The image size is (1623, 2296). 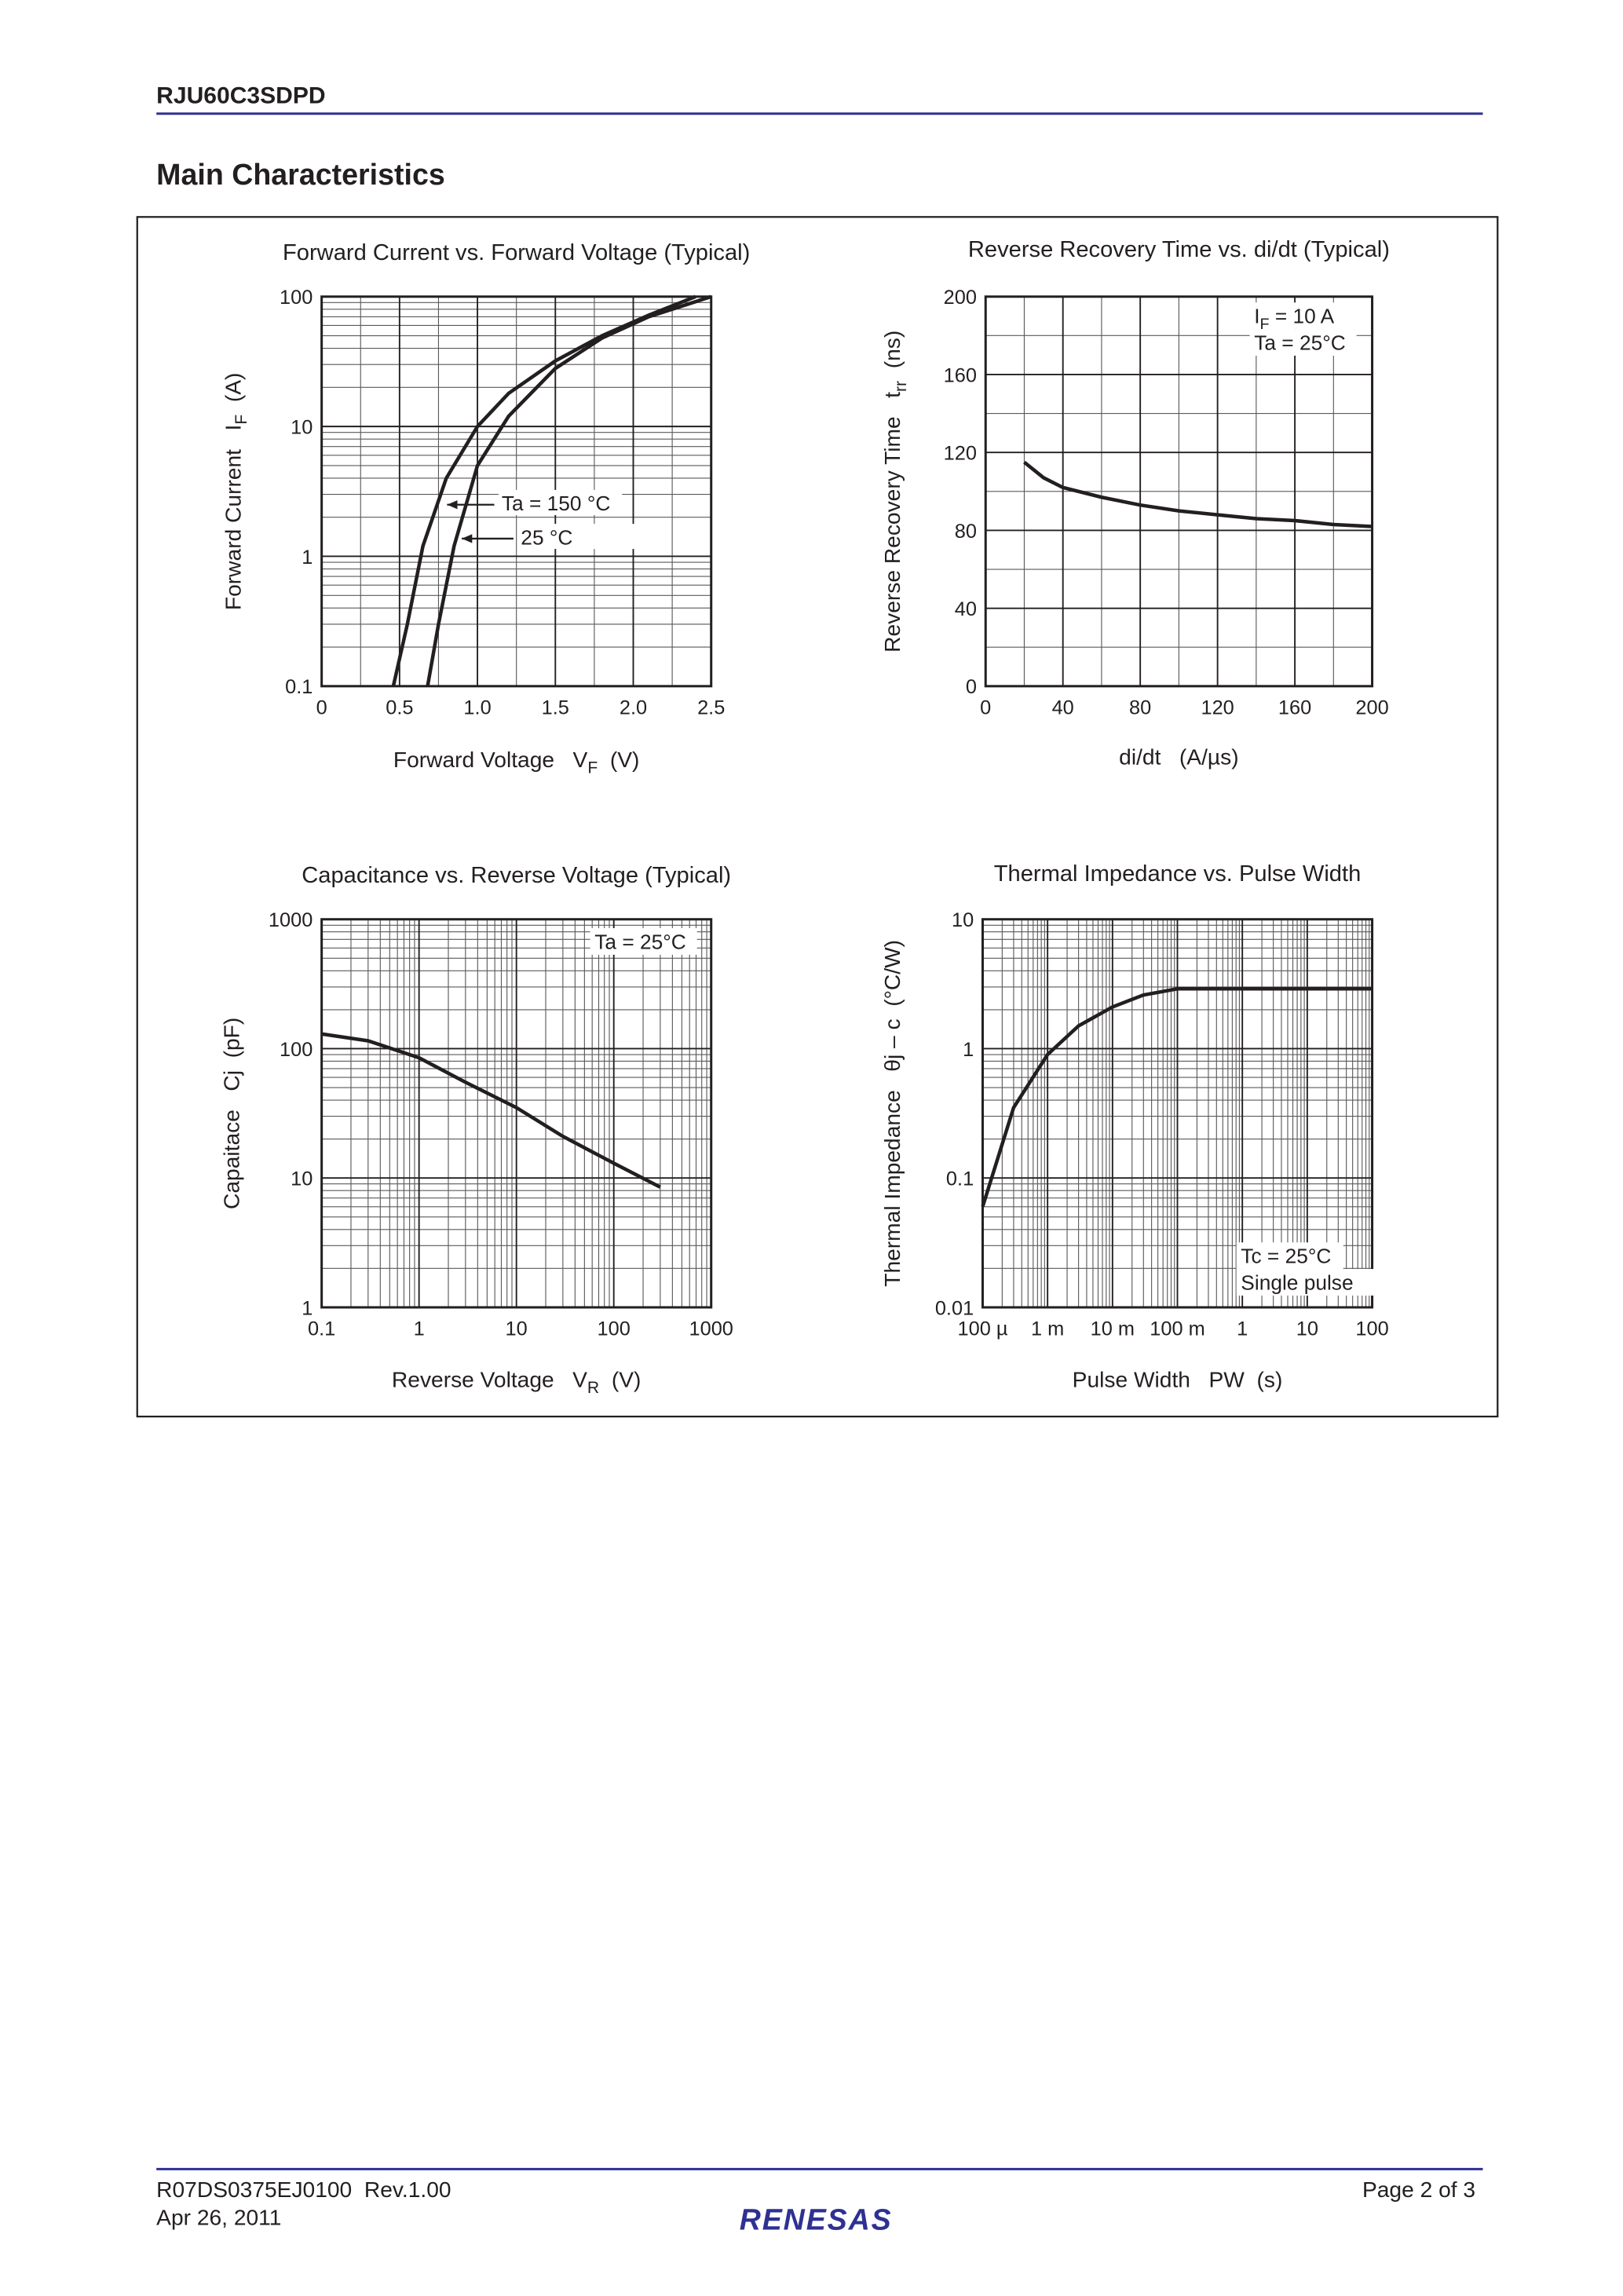 I want to click on y-axis-label: Thermal Impedance θj – c (°C/W), so click(x=892, y=1113).